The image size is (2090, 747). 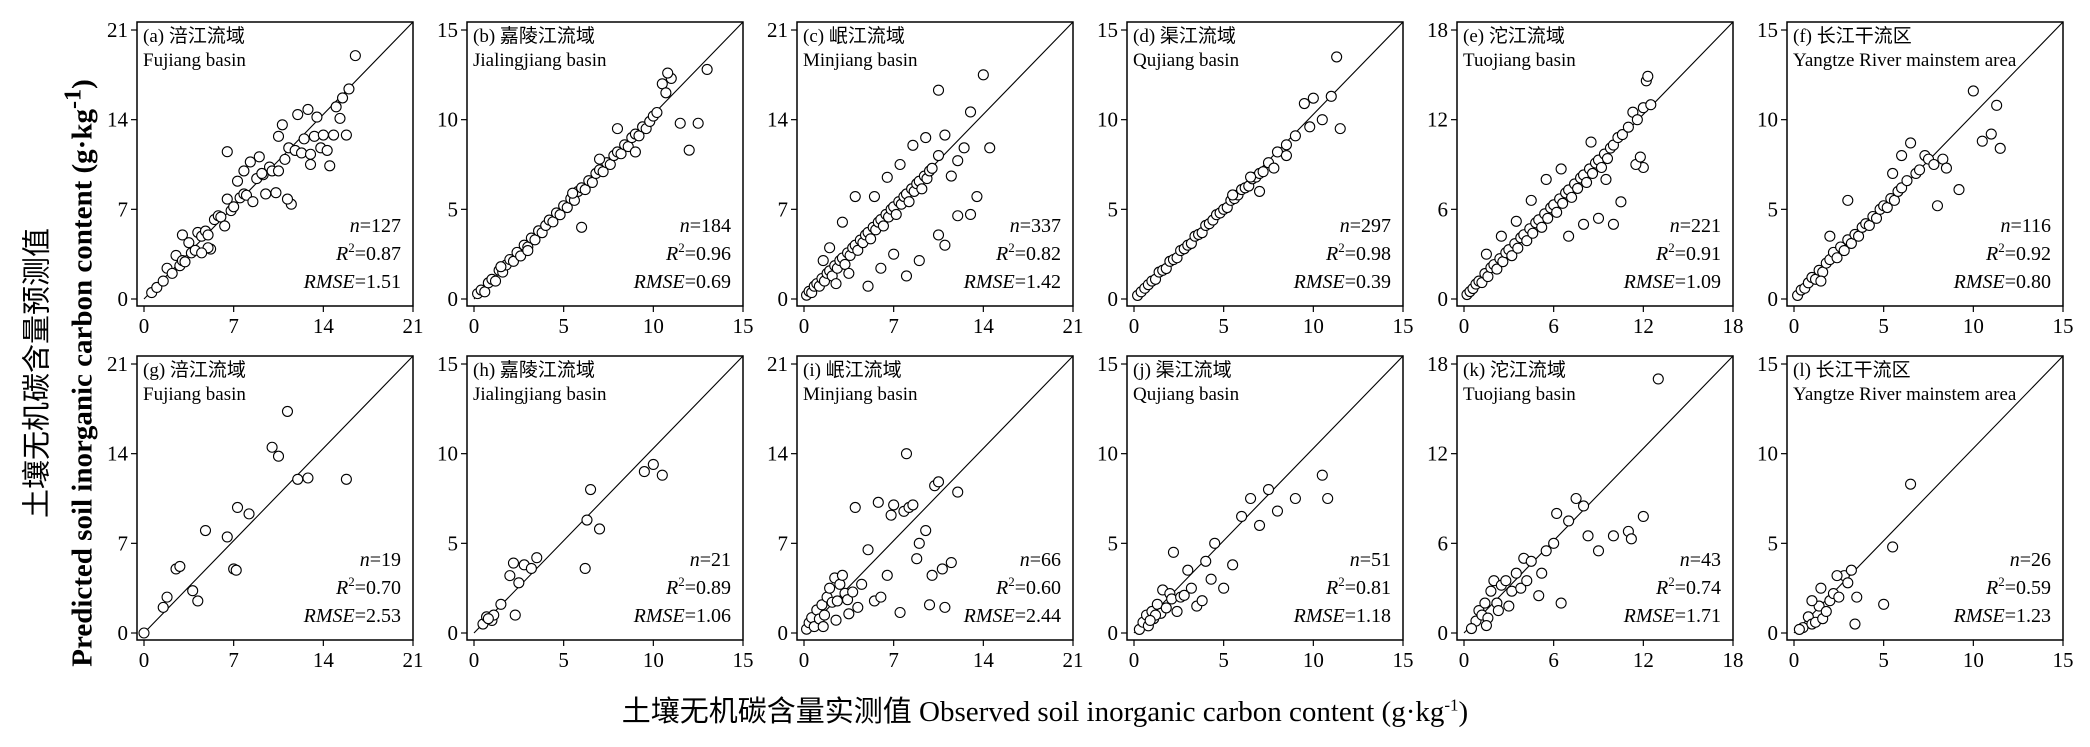 I want to click on panel-frame-i, so click(x=935, y=498).